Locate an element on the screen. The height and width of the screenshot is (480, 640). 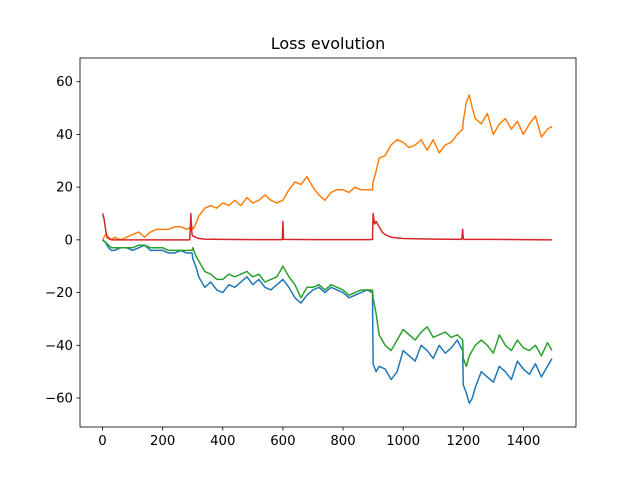
y-tick-label: −20 is located at coordinates (59, 293).